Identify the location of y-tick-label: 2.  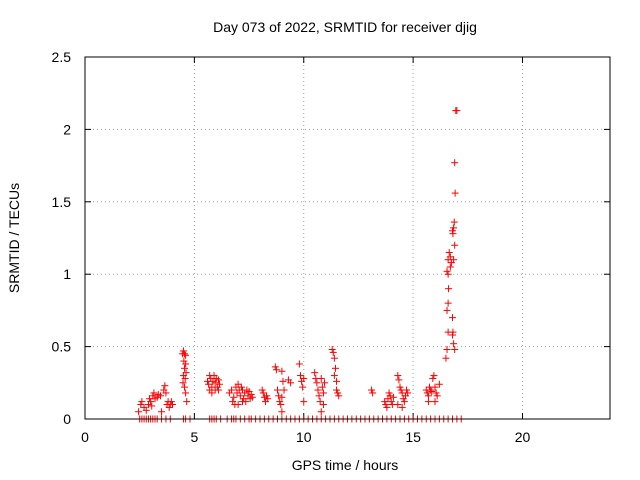
(67, 129).